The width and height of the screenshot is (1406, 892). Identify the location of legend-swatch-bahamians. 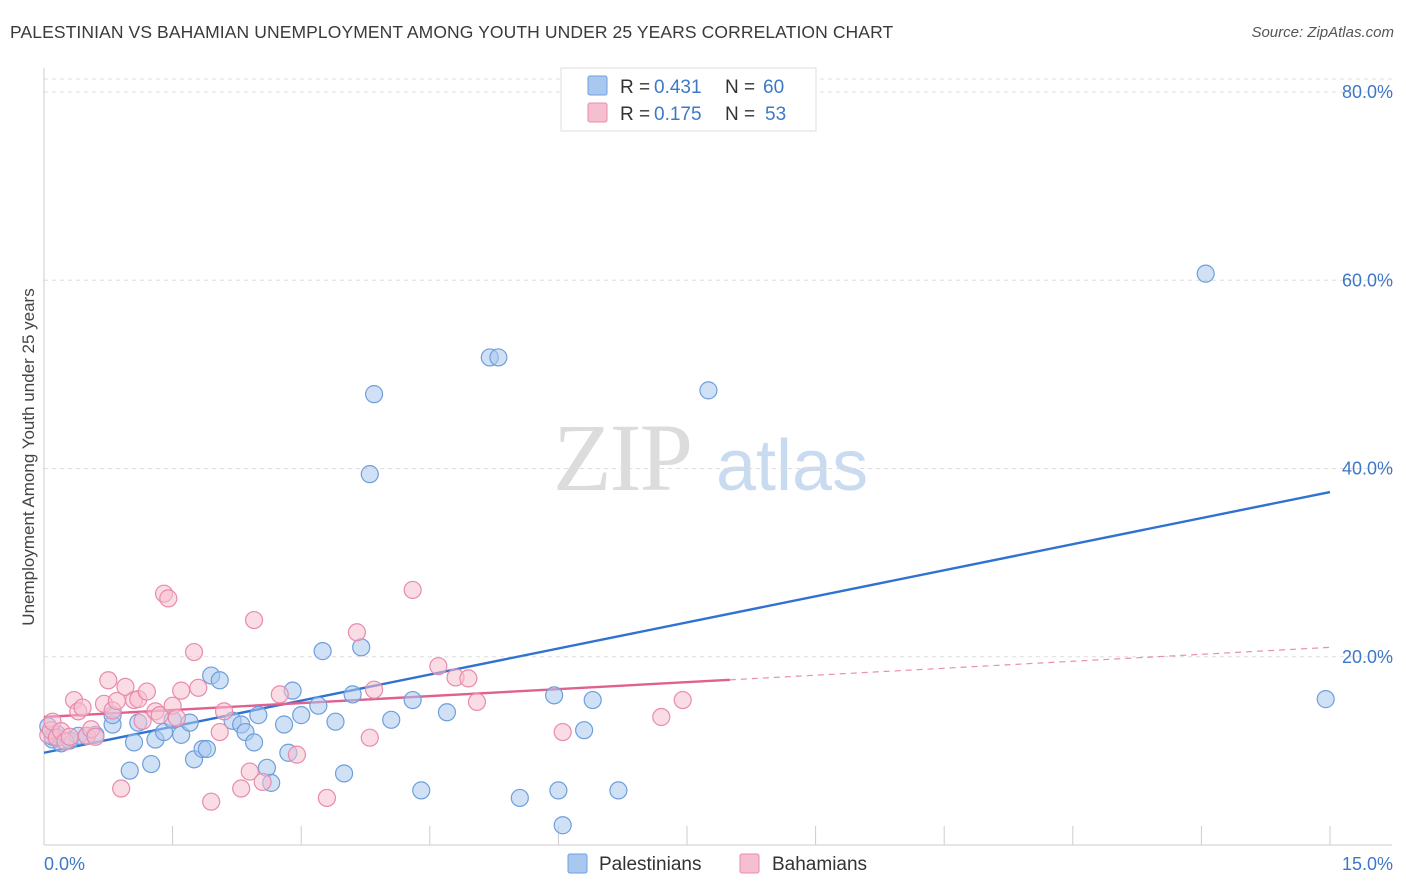
(597, 112).